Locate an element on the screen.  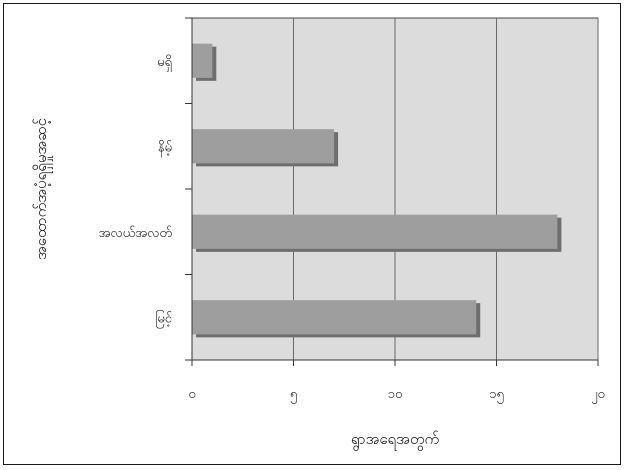
x-tick-label-3: ၁၅ is located at coordinates (496, 395).